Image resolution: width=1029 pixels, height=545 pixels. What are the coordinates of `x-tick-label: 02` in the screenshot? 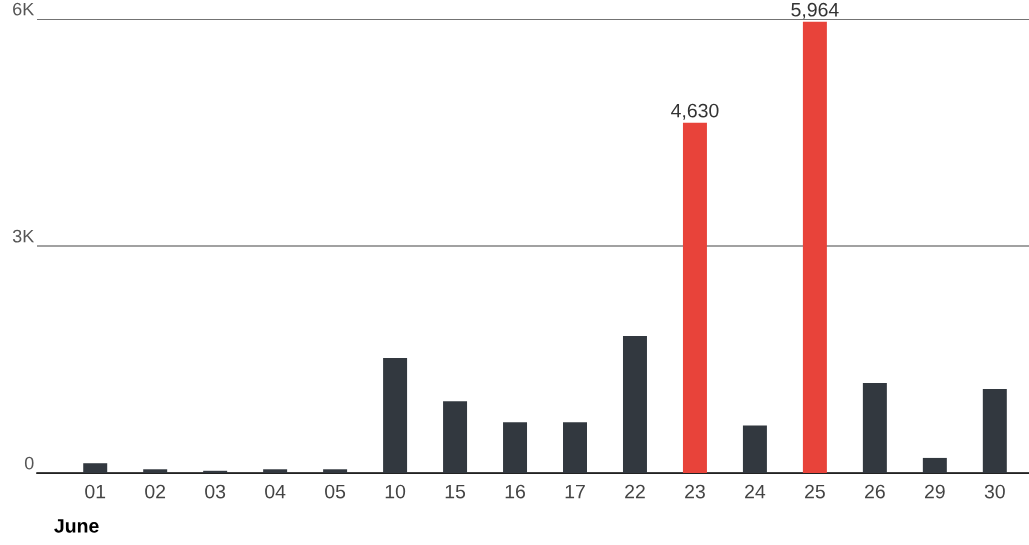 It's located at (155, 491).